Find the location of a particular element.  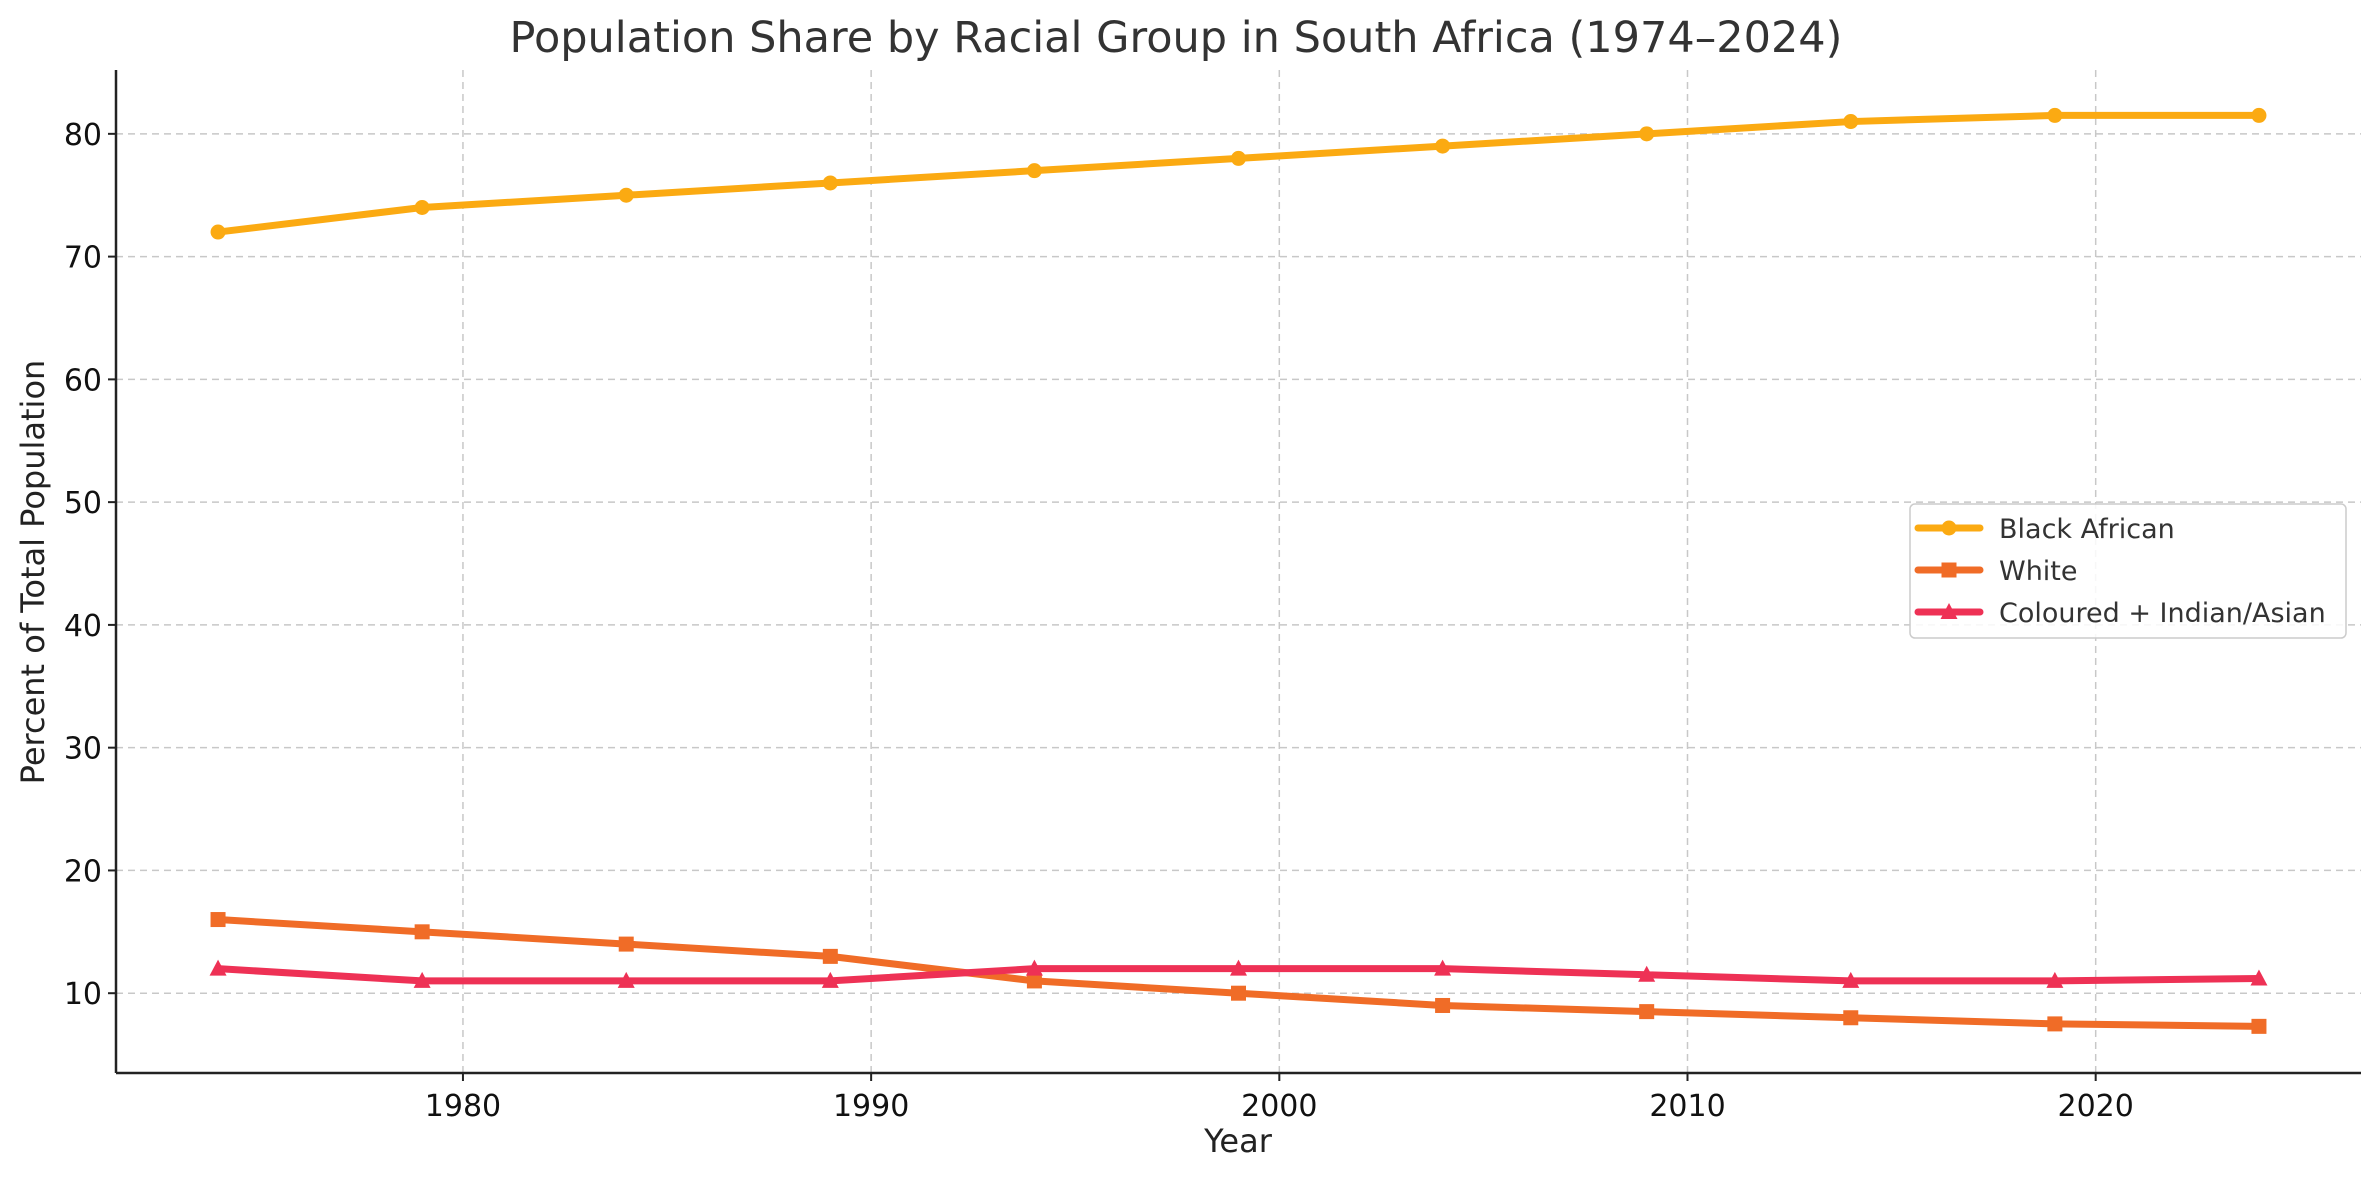

legend-label: Black African is located at coordinates (2087, 529).